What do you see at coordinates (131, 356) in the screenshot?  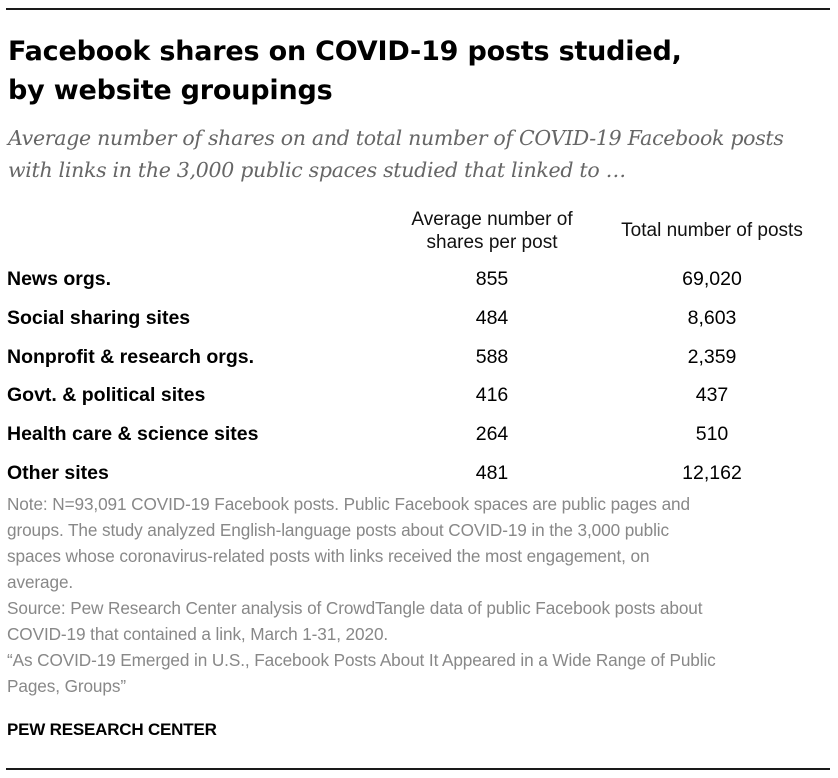 I see `row-category-label: Nonprofit & research orgs.` at bounding box center [131, 356].